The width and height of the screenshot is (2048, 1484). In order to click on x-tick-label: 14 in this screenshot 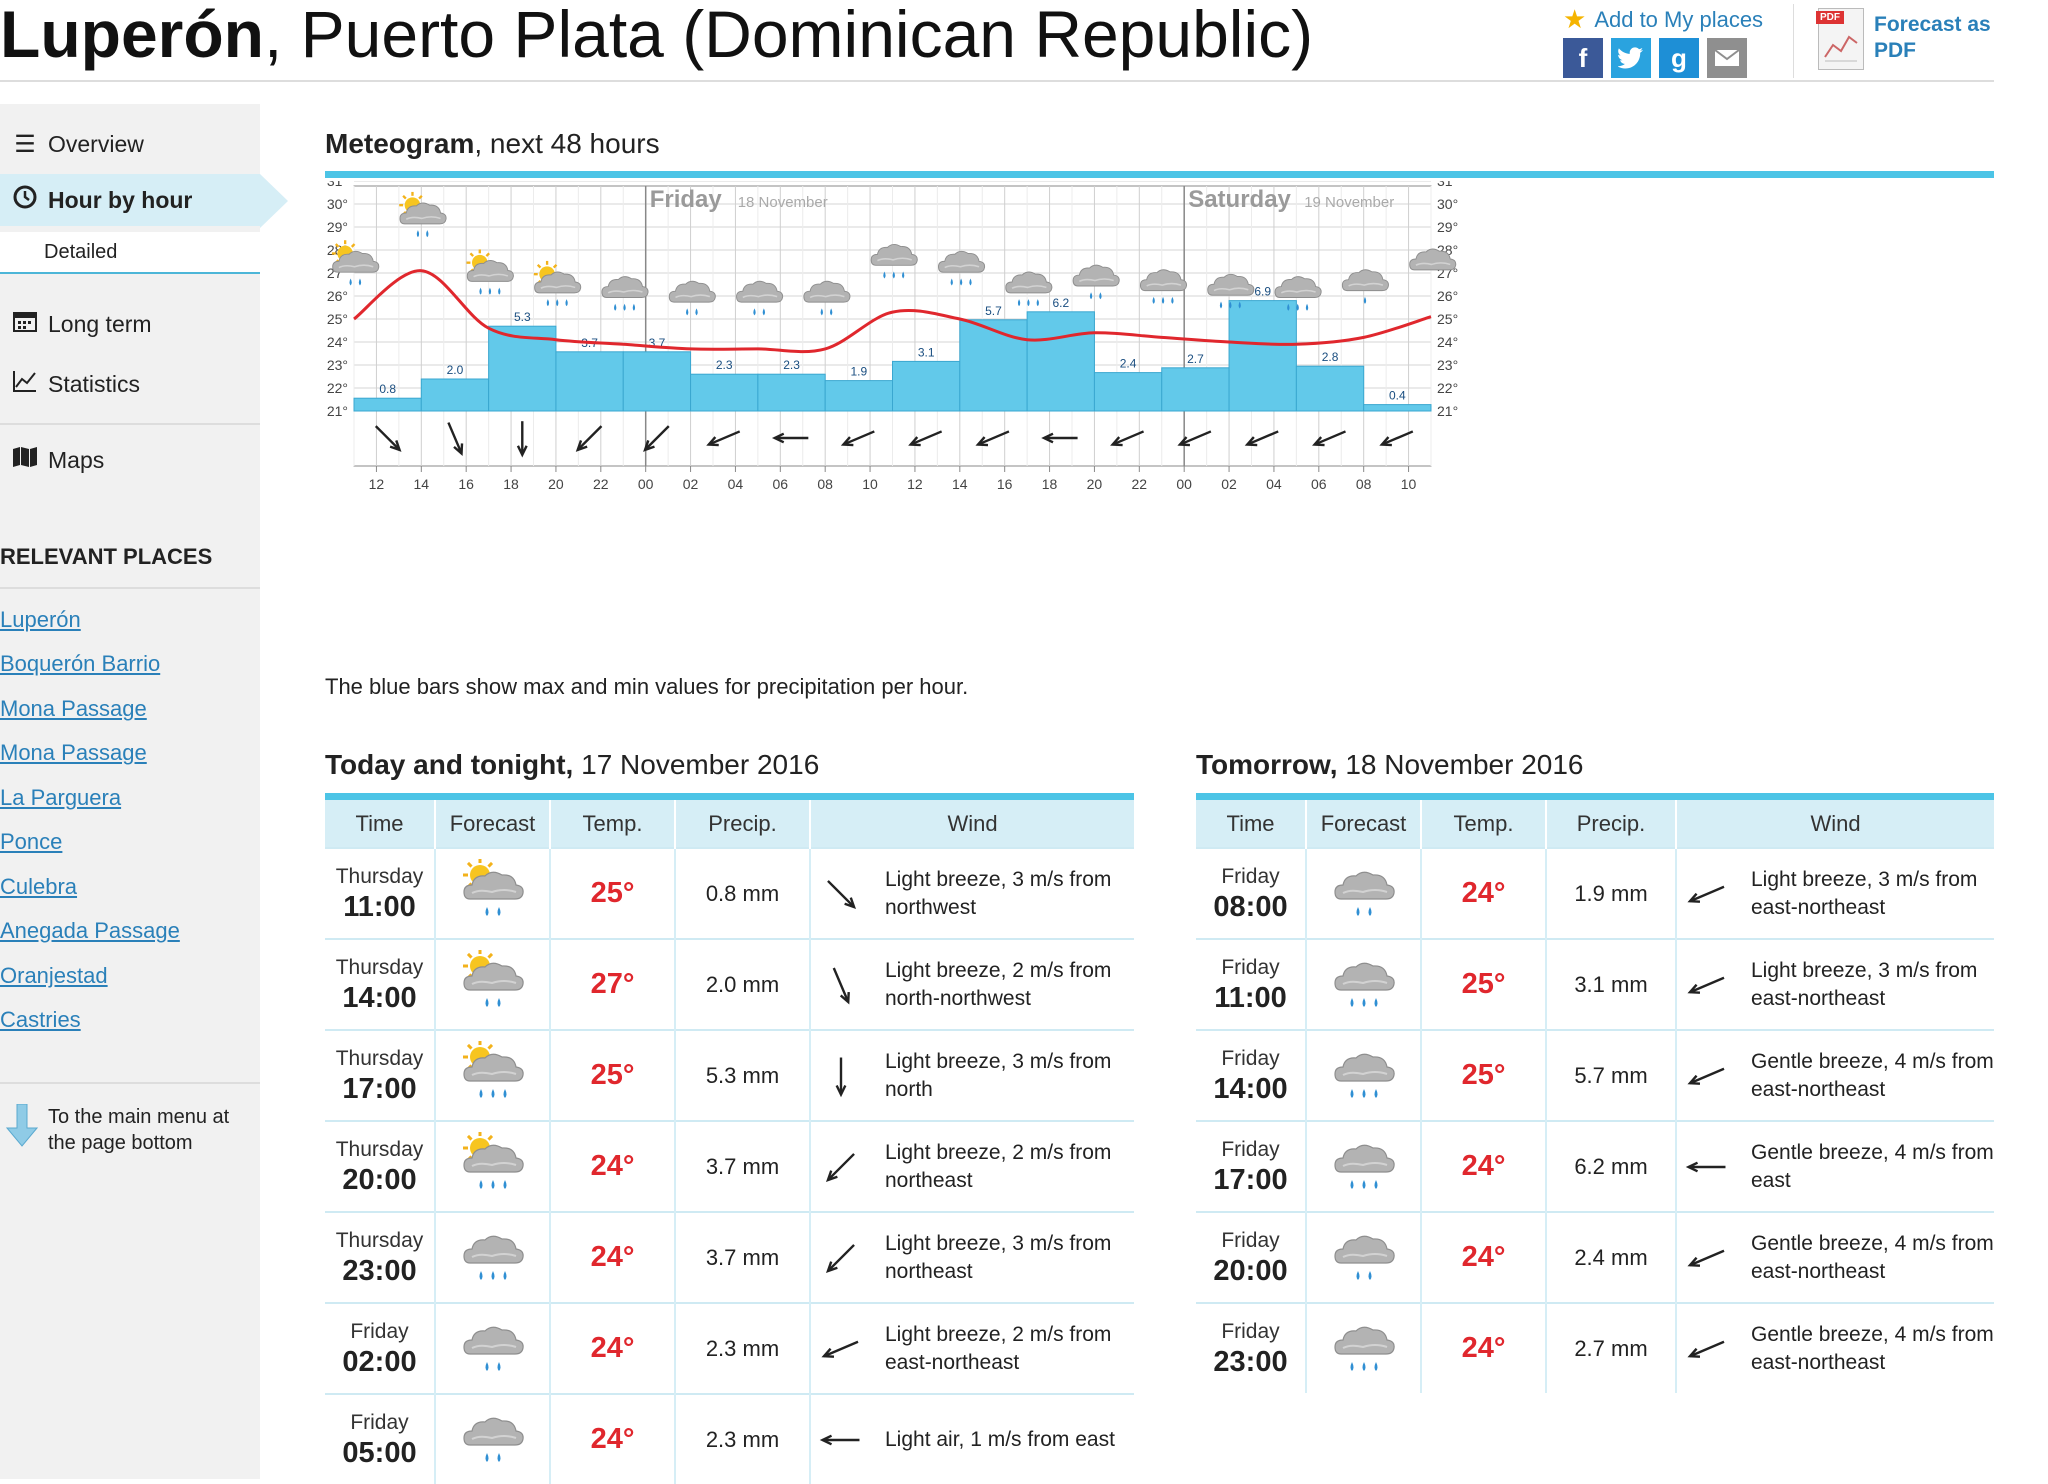, I will do `click(422, 484)`.